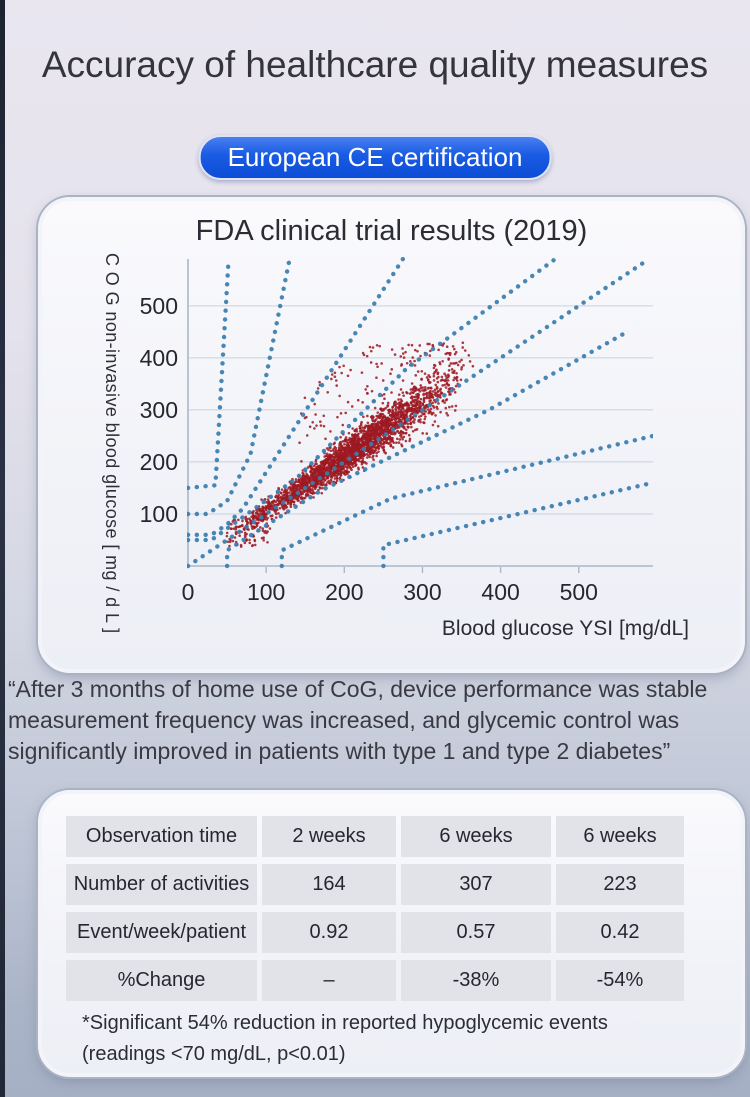 The height and width of the screenshot is (1097, 750). What do you see at coordinates (375, 64) in the screenshot?
I see `page-title: Accuracy of healthcare quality measures` at bounding box center [375, 64].